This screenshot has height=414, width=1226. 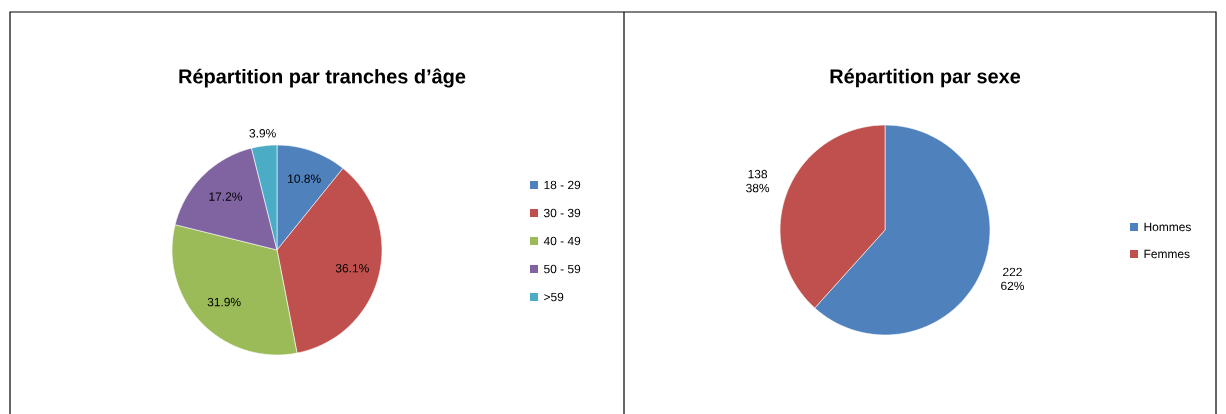 What do you see at coordinates (1167, 254) in the screenshot?
I see `legend-label: Femmes` at bounding box center [1167, 254].